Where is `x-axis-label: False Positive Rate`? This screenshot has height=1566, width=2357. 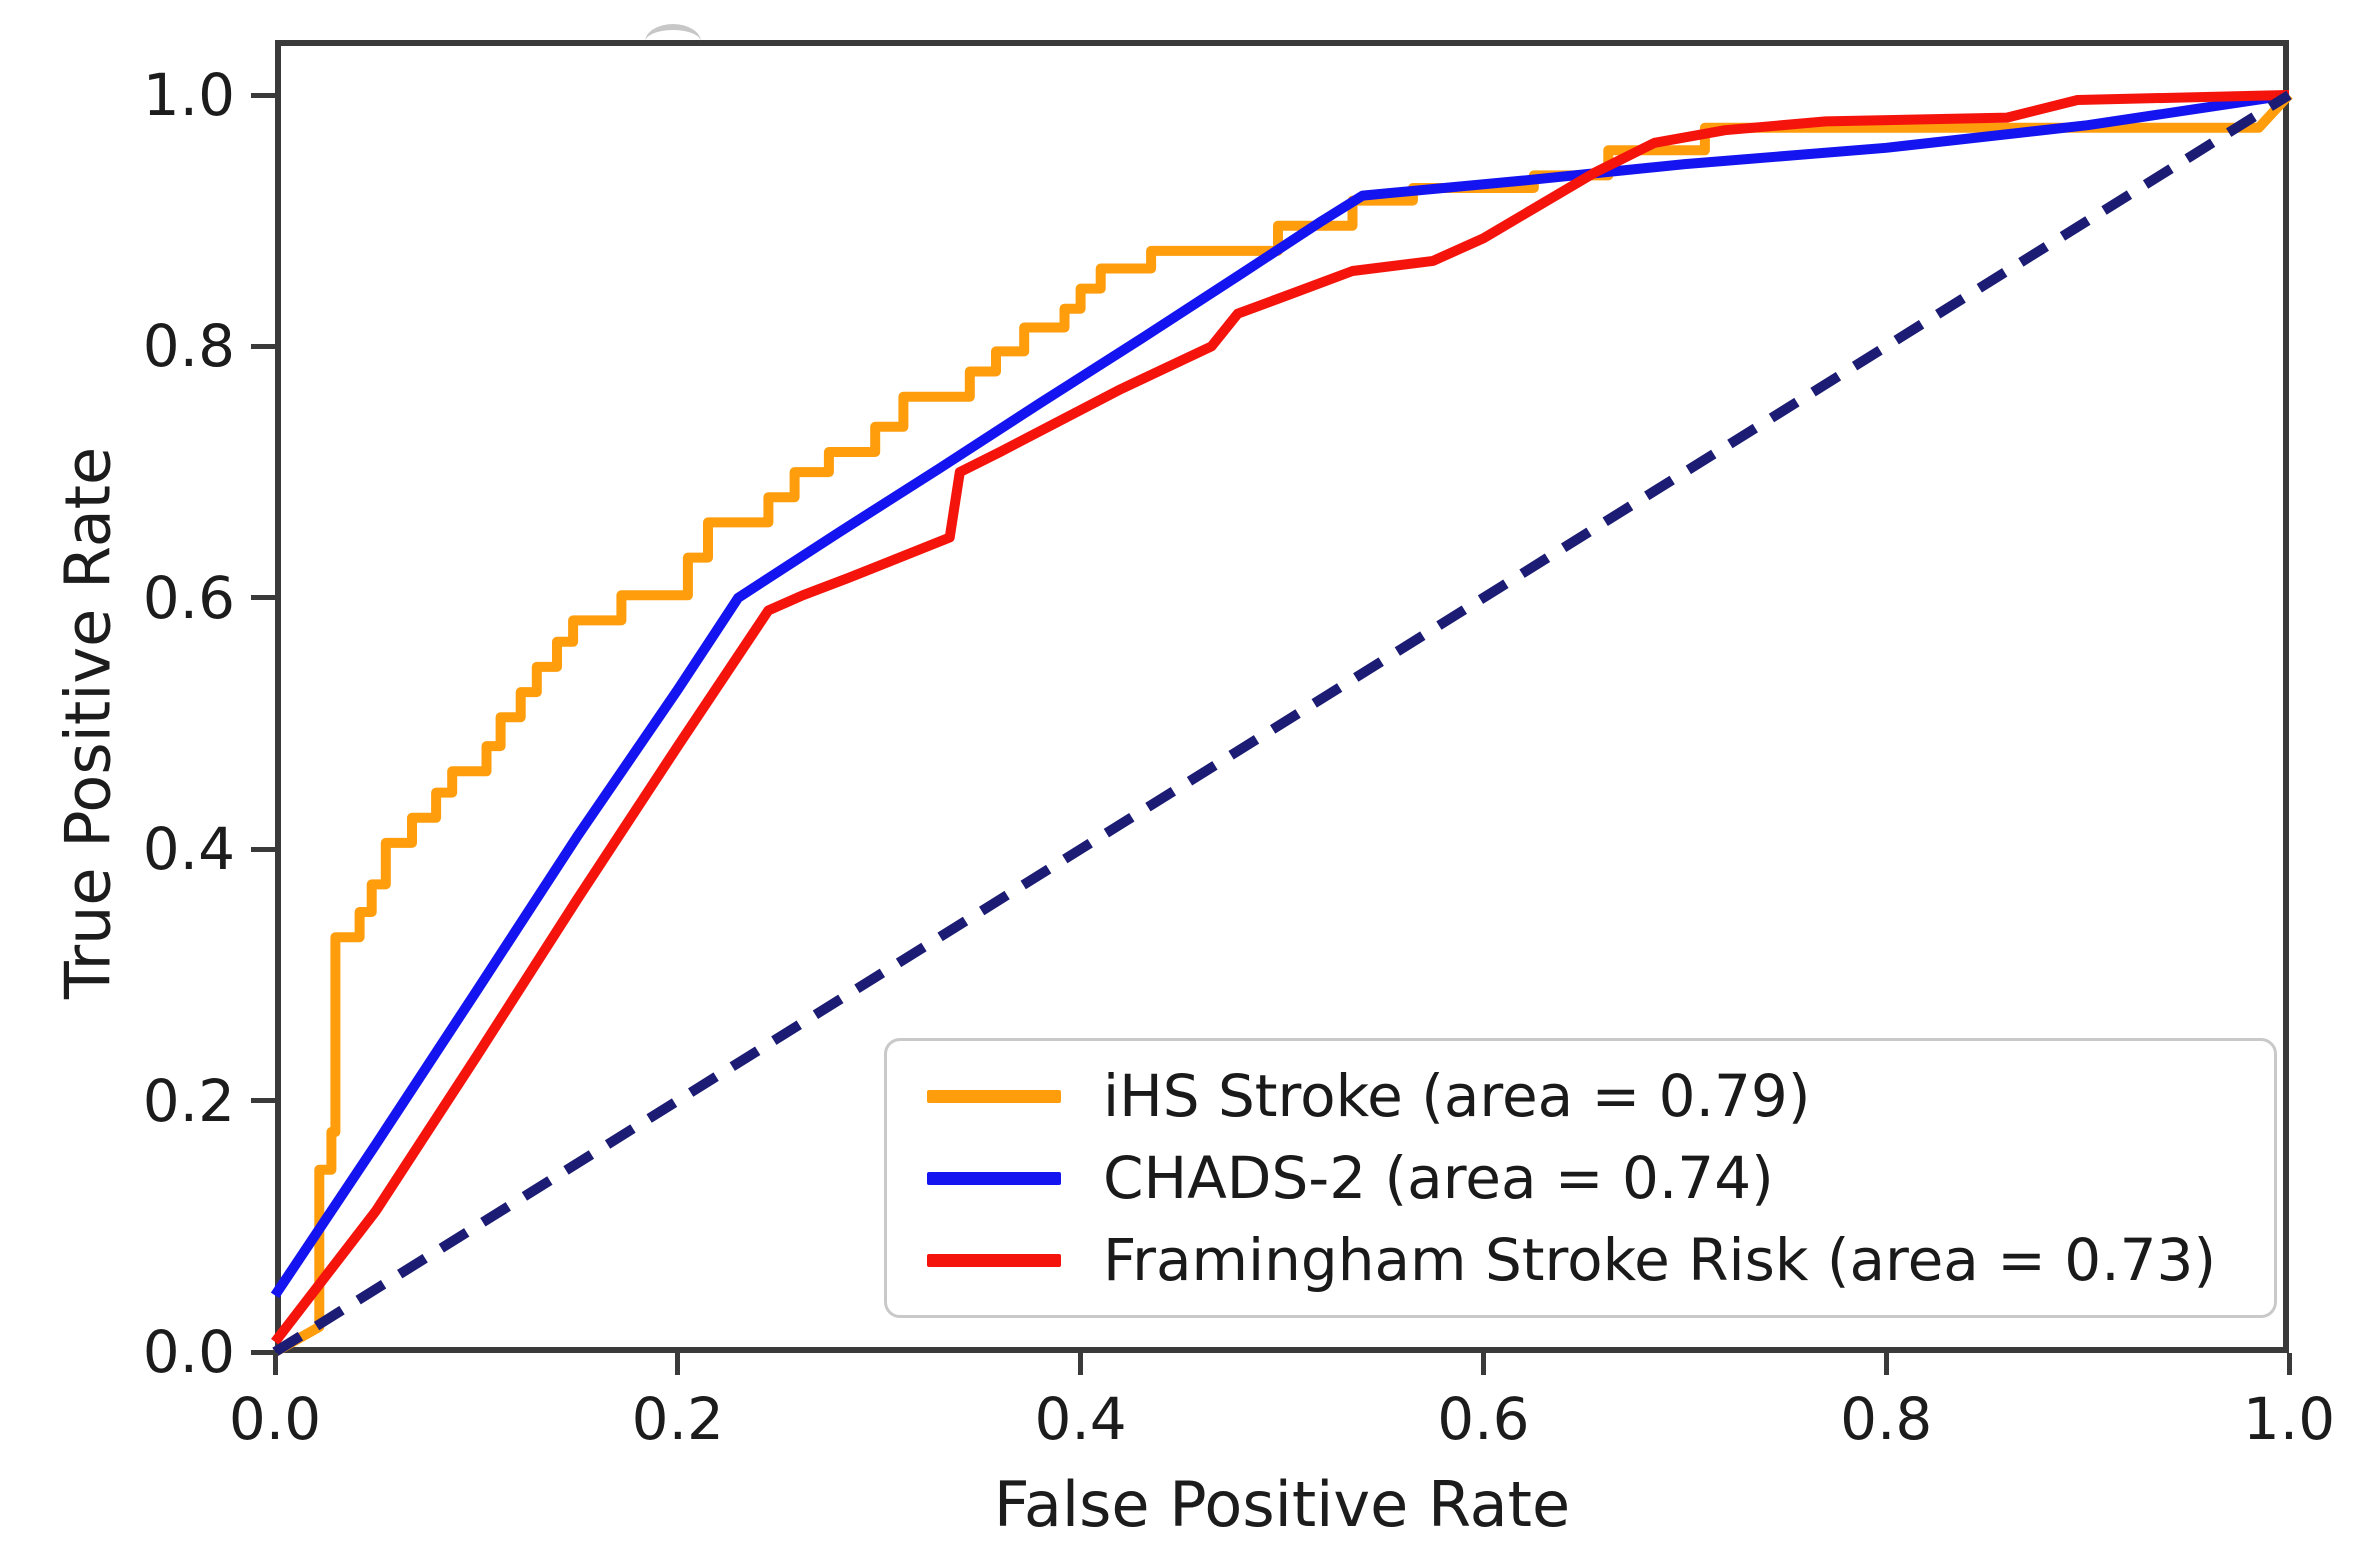
x-axis-label: False Positive Rate is located at coordinates (1282, 1504).